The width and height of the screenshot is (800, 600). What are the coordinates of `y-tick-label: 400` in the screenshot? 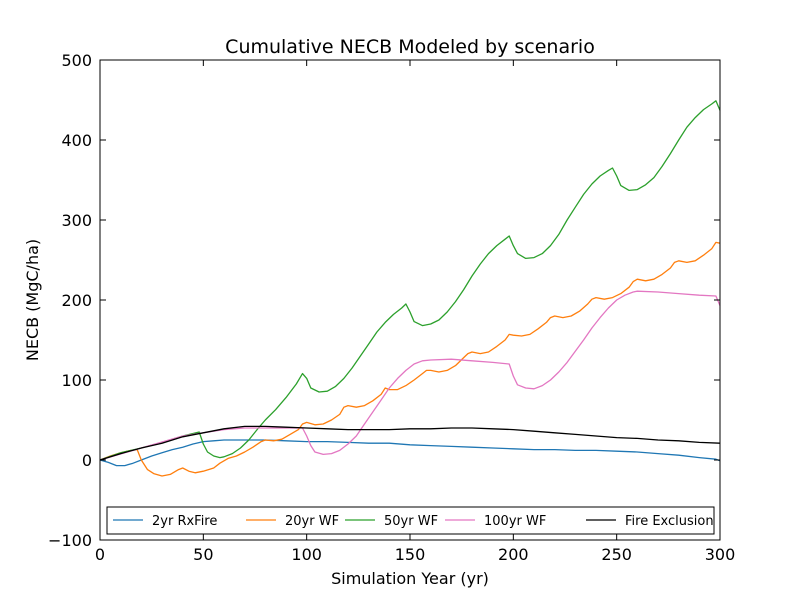 It's located at (76, 140).